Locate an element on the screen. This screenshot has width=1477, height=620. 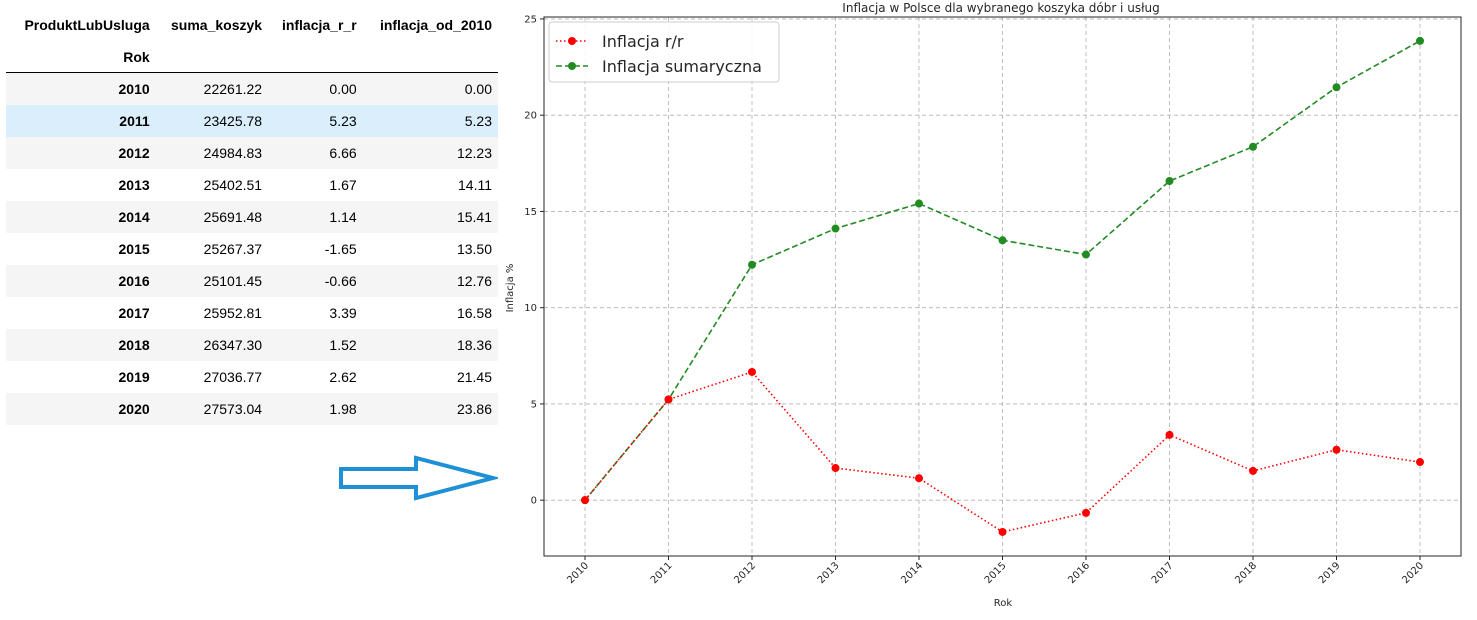
row-index-year: 2012 is located at coordinates (134, 153).